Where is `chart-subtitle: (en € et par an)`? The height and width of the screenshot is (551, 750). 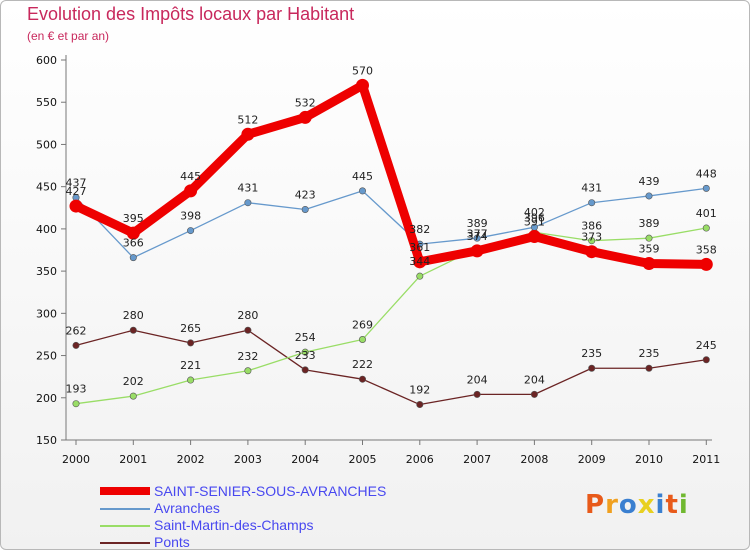 chart-subtitle: (en € et par an) is located at coordinates (68, 36).